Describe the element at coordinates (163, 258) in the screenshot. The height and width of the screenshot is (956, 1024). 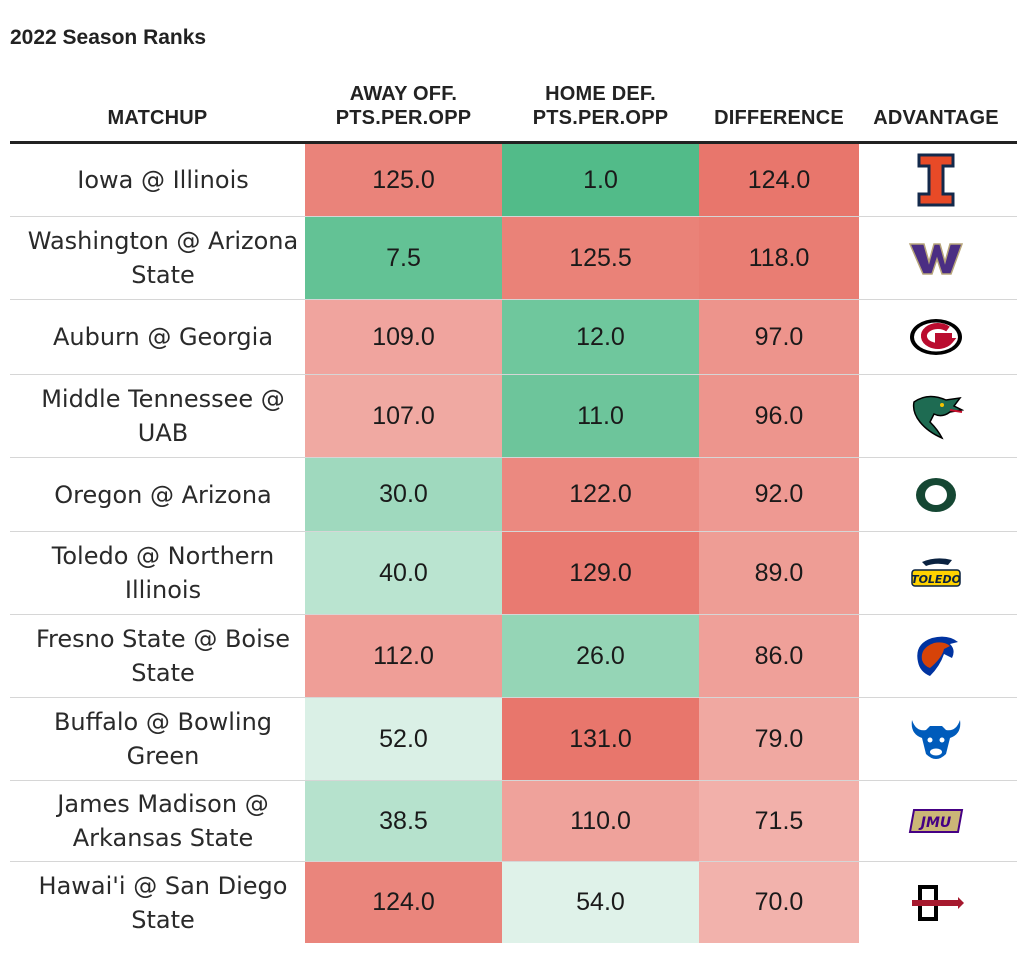
I see `matchup-cell: Washington @ Arizona State` at that location.